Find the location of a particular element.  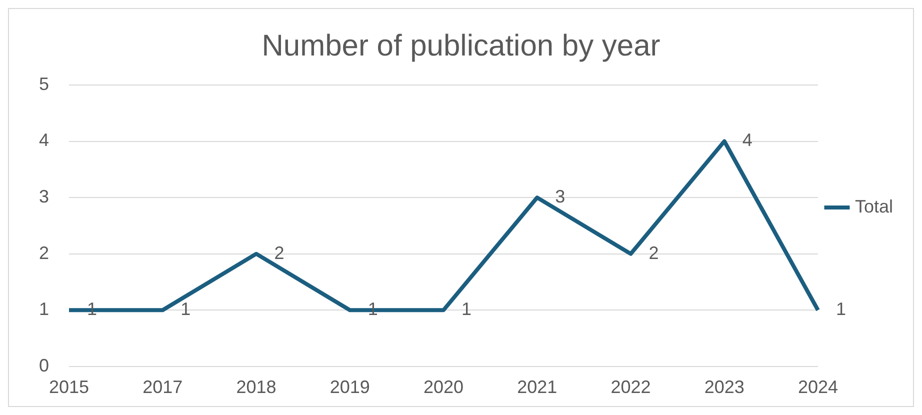

x-tick-label: 2023 is located at coordinates (724, 387).